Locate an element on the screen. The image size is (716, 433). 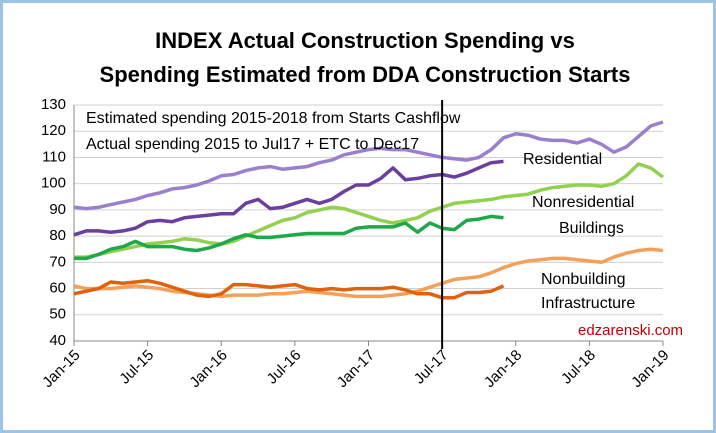
annotation: Residential is located at coordinates (562, 159).